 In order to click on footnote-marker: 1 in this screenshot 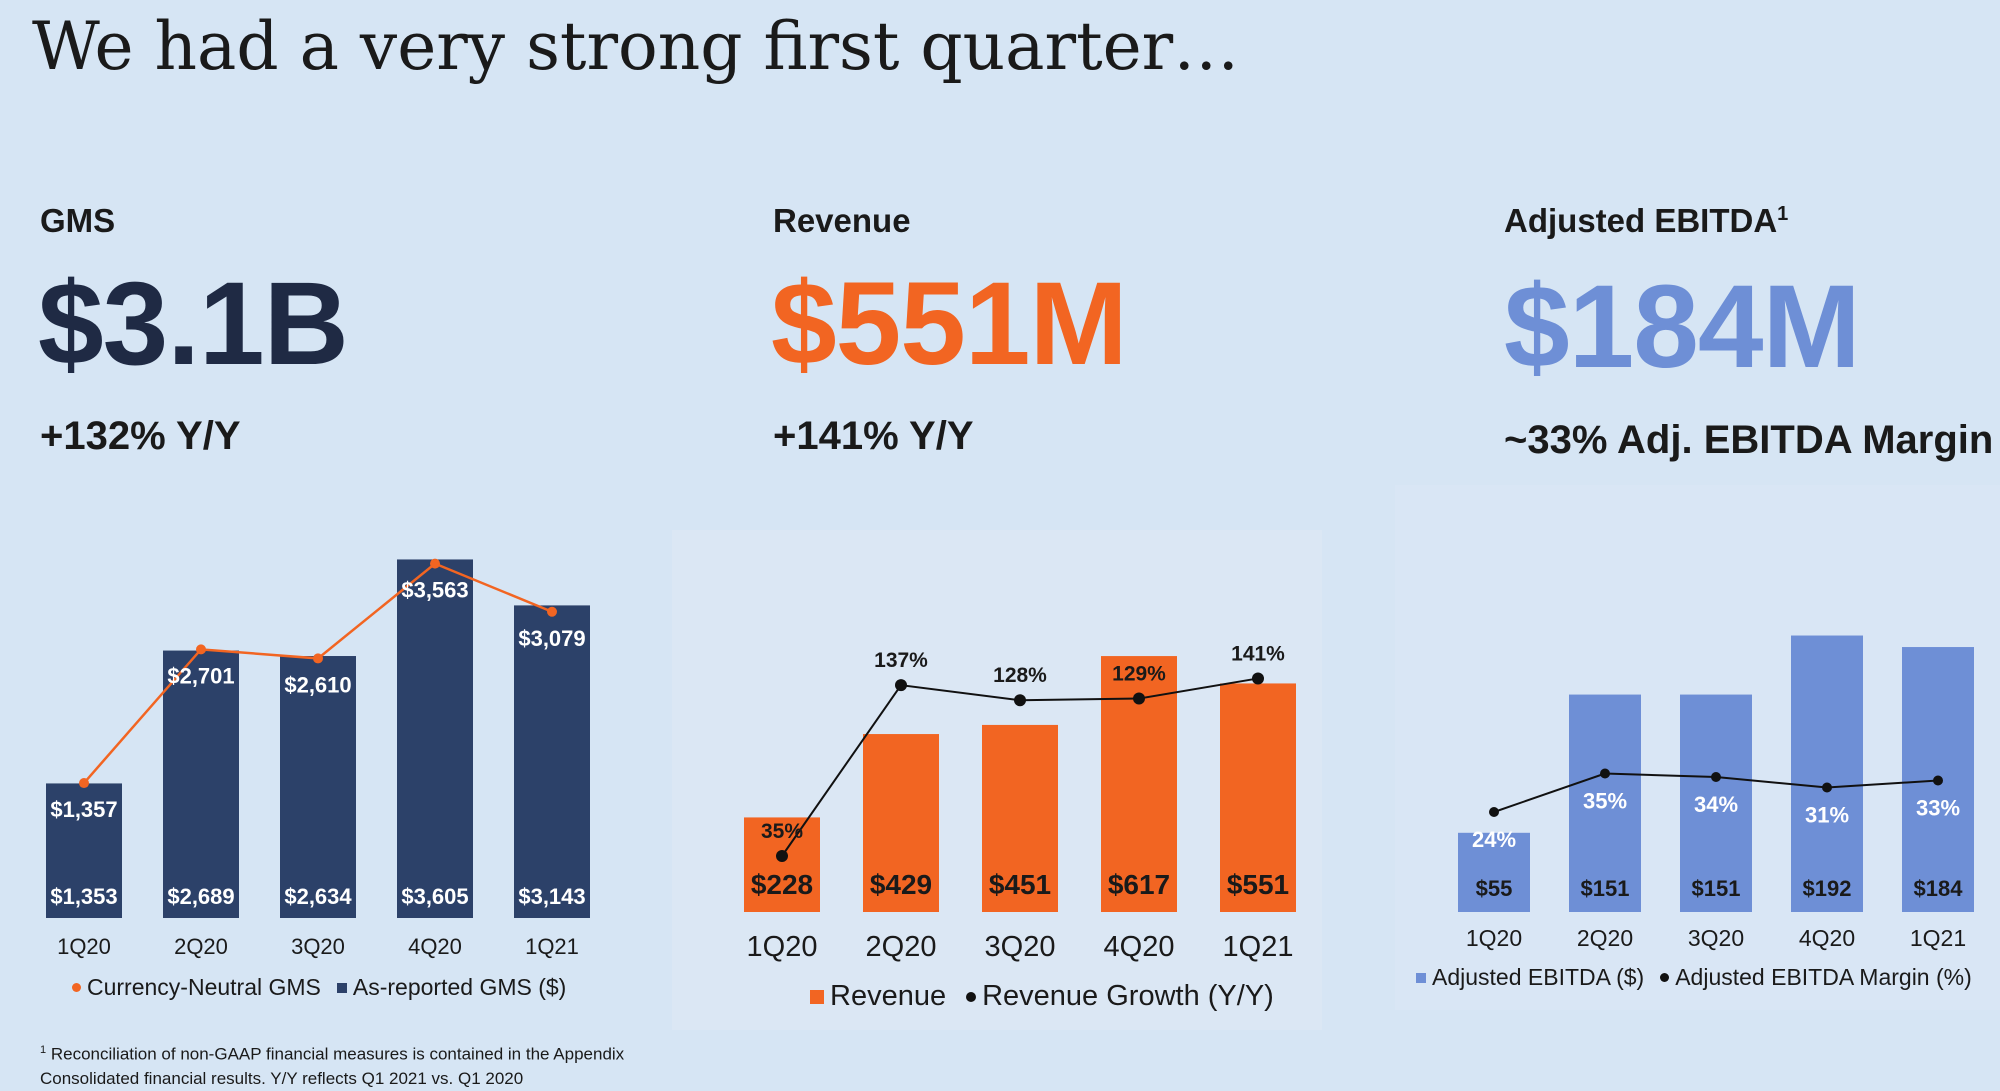, I will do `click(43, 1050)`.